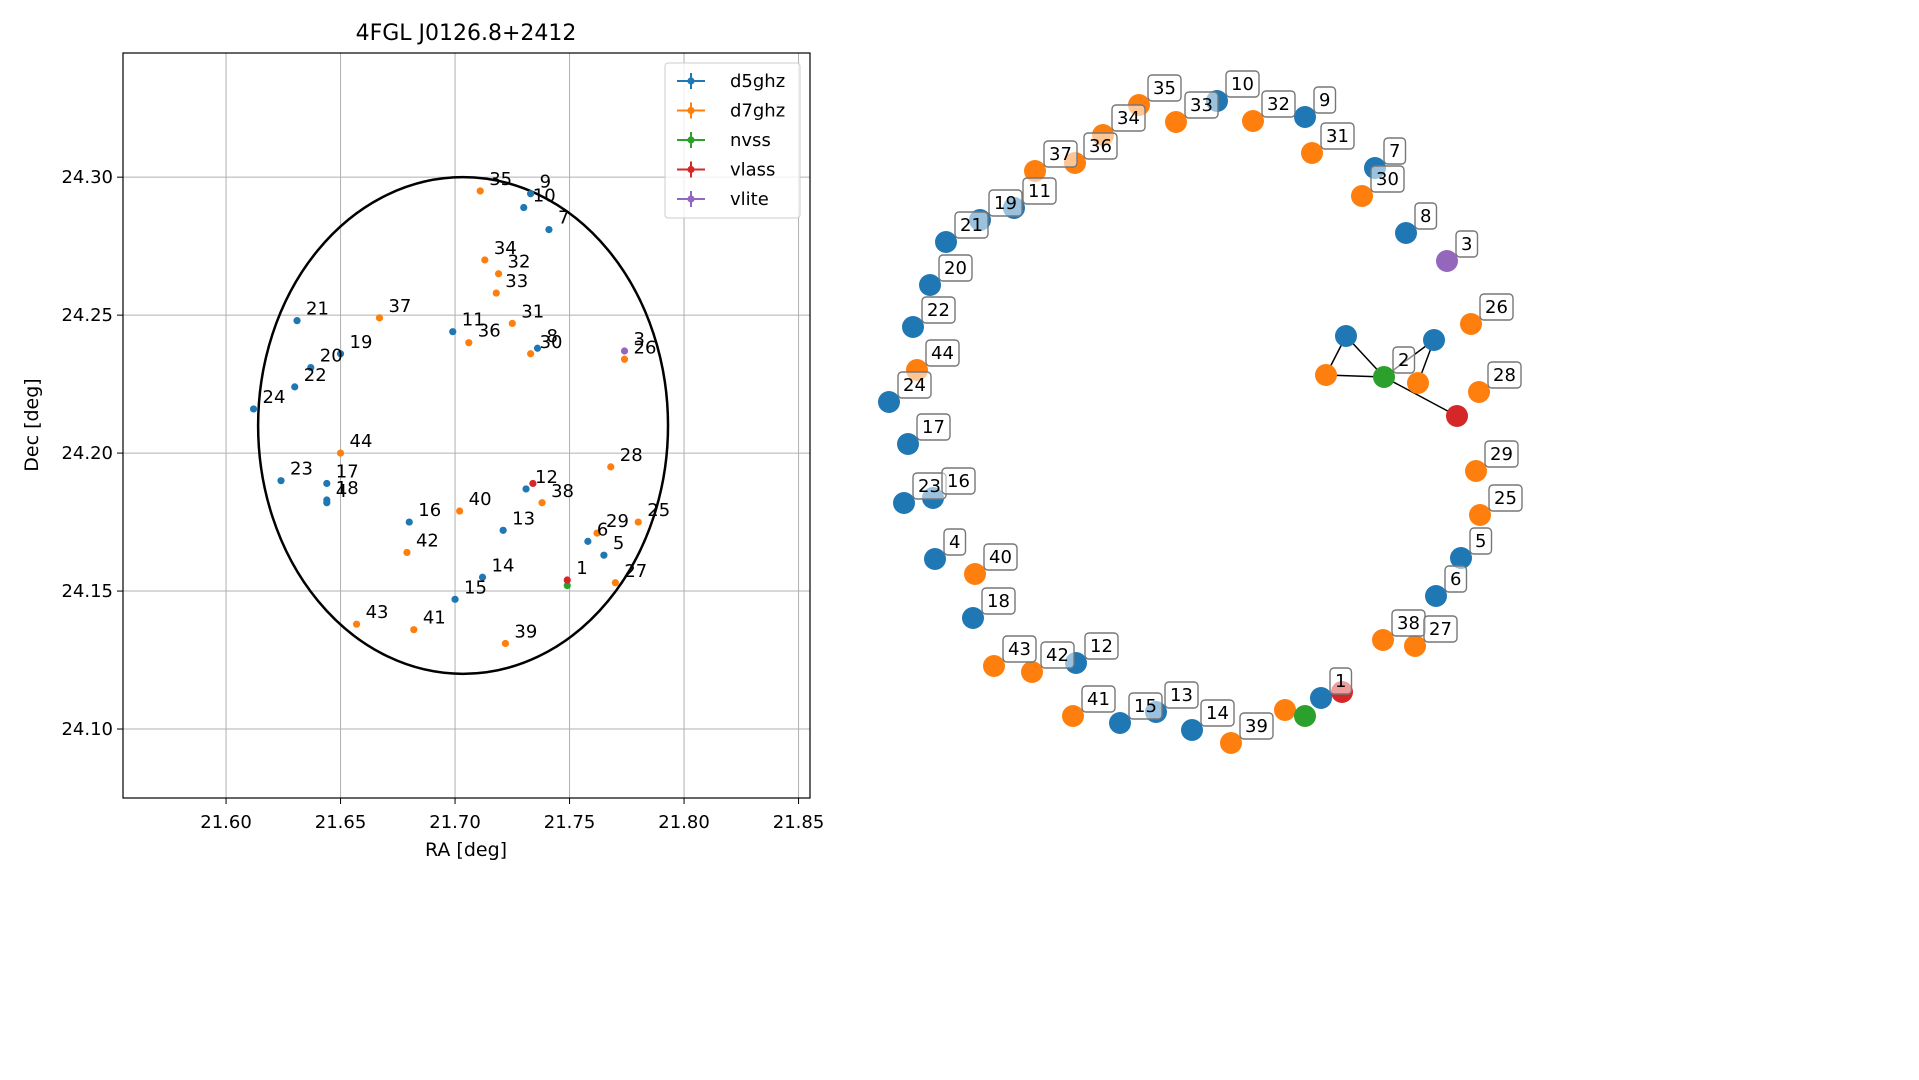 This screenshot has height=1080, width=1919. I want to click on point-label: 10, so click(544, 196).